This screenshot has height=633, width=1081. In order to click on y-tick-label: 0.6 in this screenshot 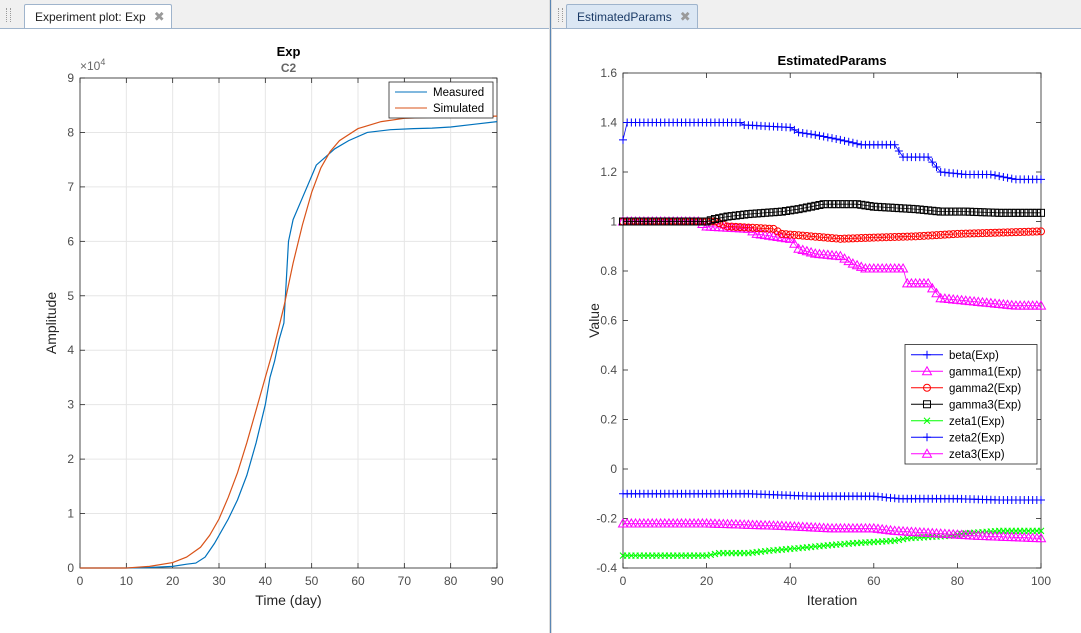, I will do `click(608, 321)`.